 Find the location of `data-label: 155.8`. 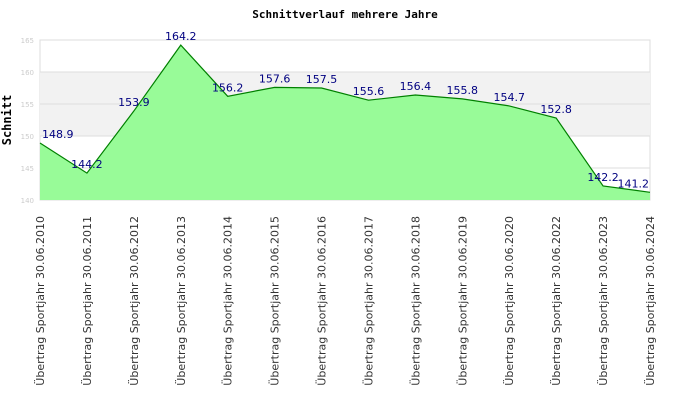

data-label: 155.8 is located at coordinates (463, 90).